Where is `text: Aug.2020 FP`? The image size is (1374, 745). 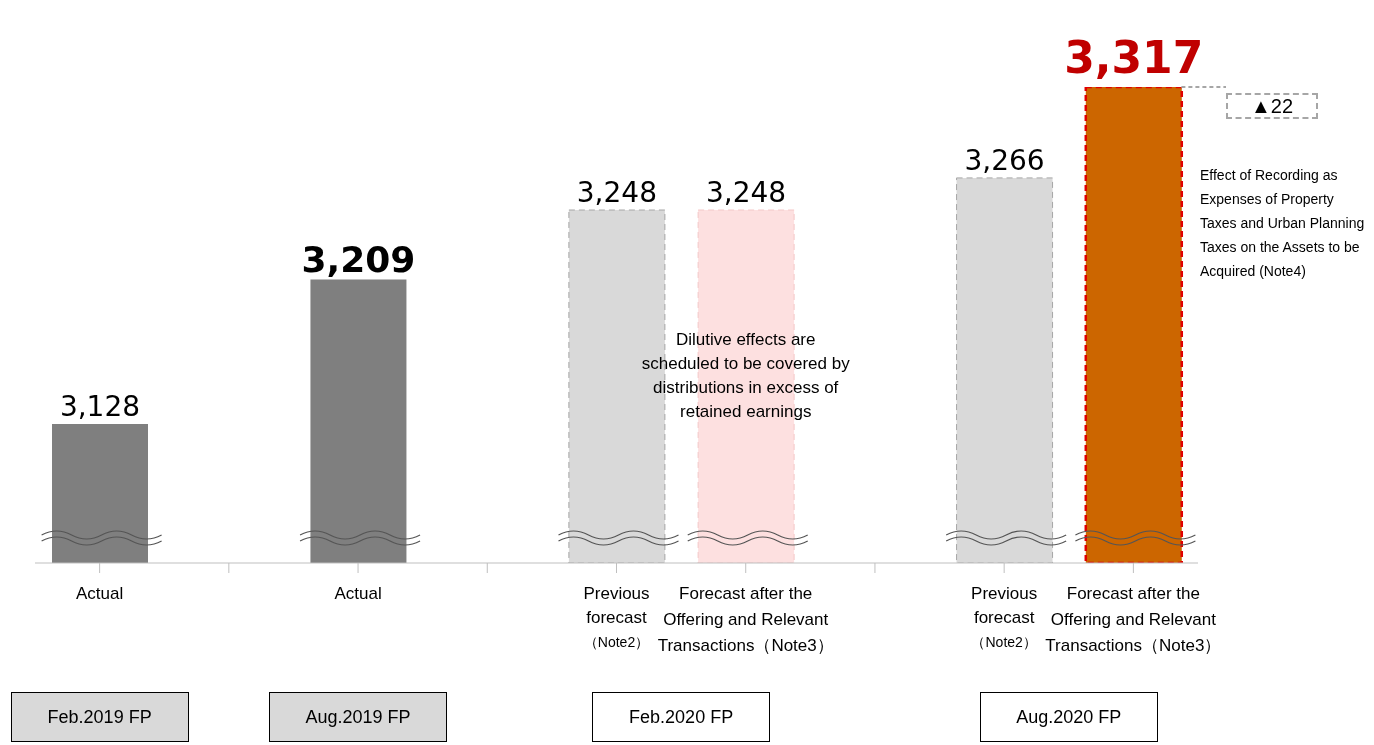
text: Aug.2020 FP is located at coordinates (1068, 717).